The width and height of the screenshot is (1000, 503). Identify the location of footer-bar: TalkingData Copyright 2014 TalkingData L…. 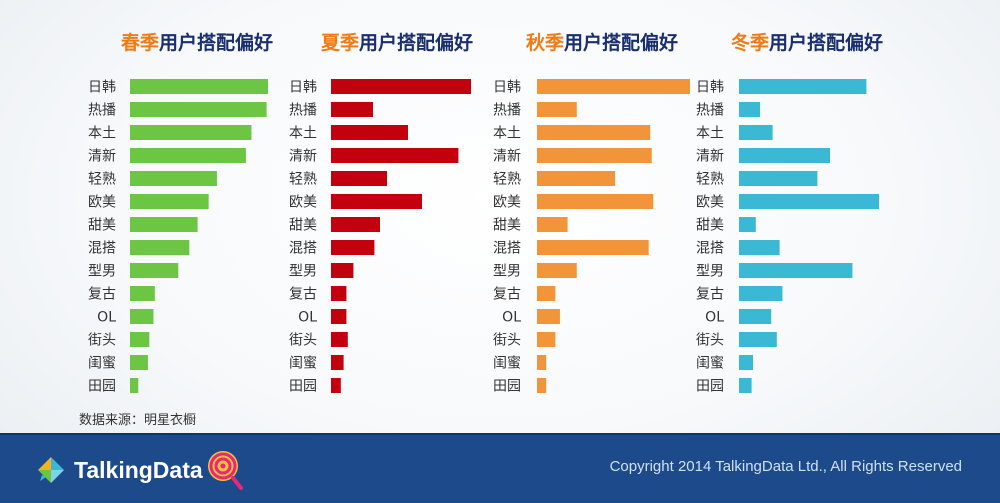
(500, 468).